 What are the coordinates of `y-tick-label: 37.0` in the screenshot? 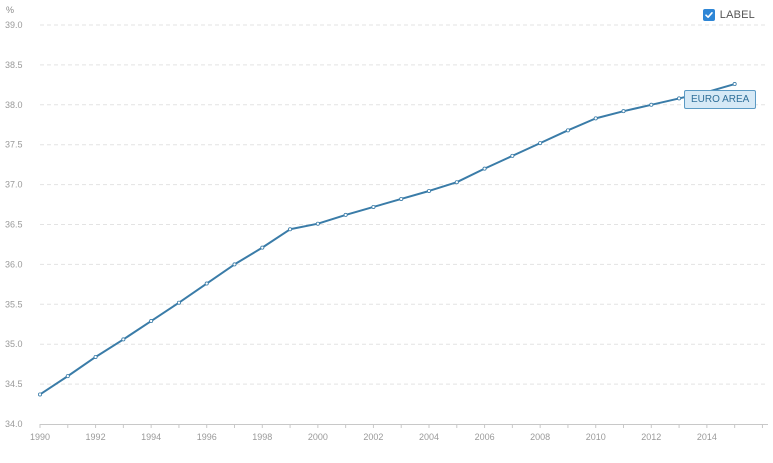 It's located at (14, 185).